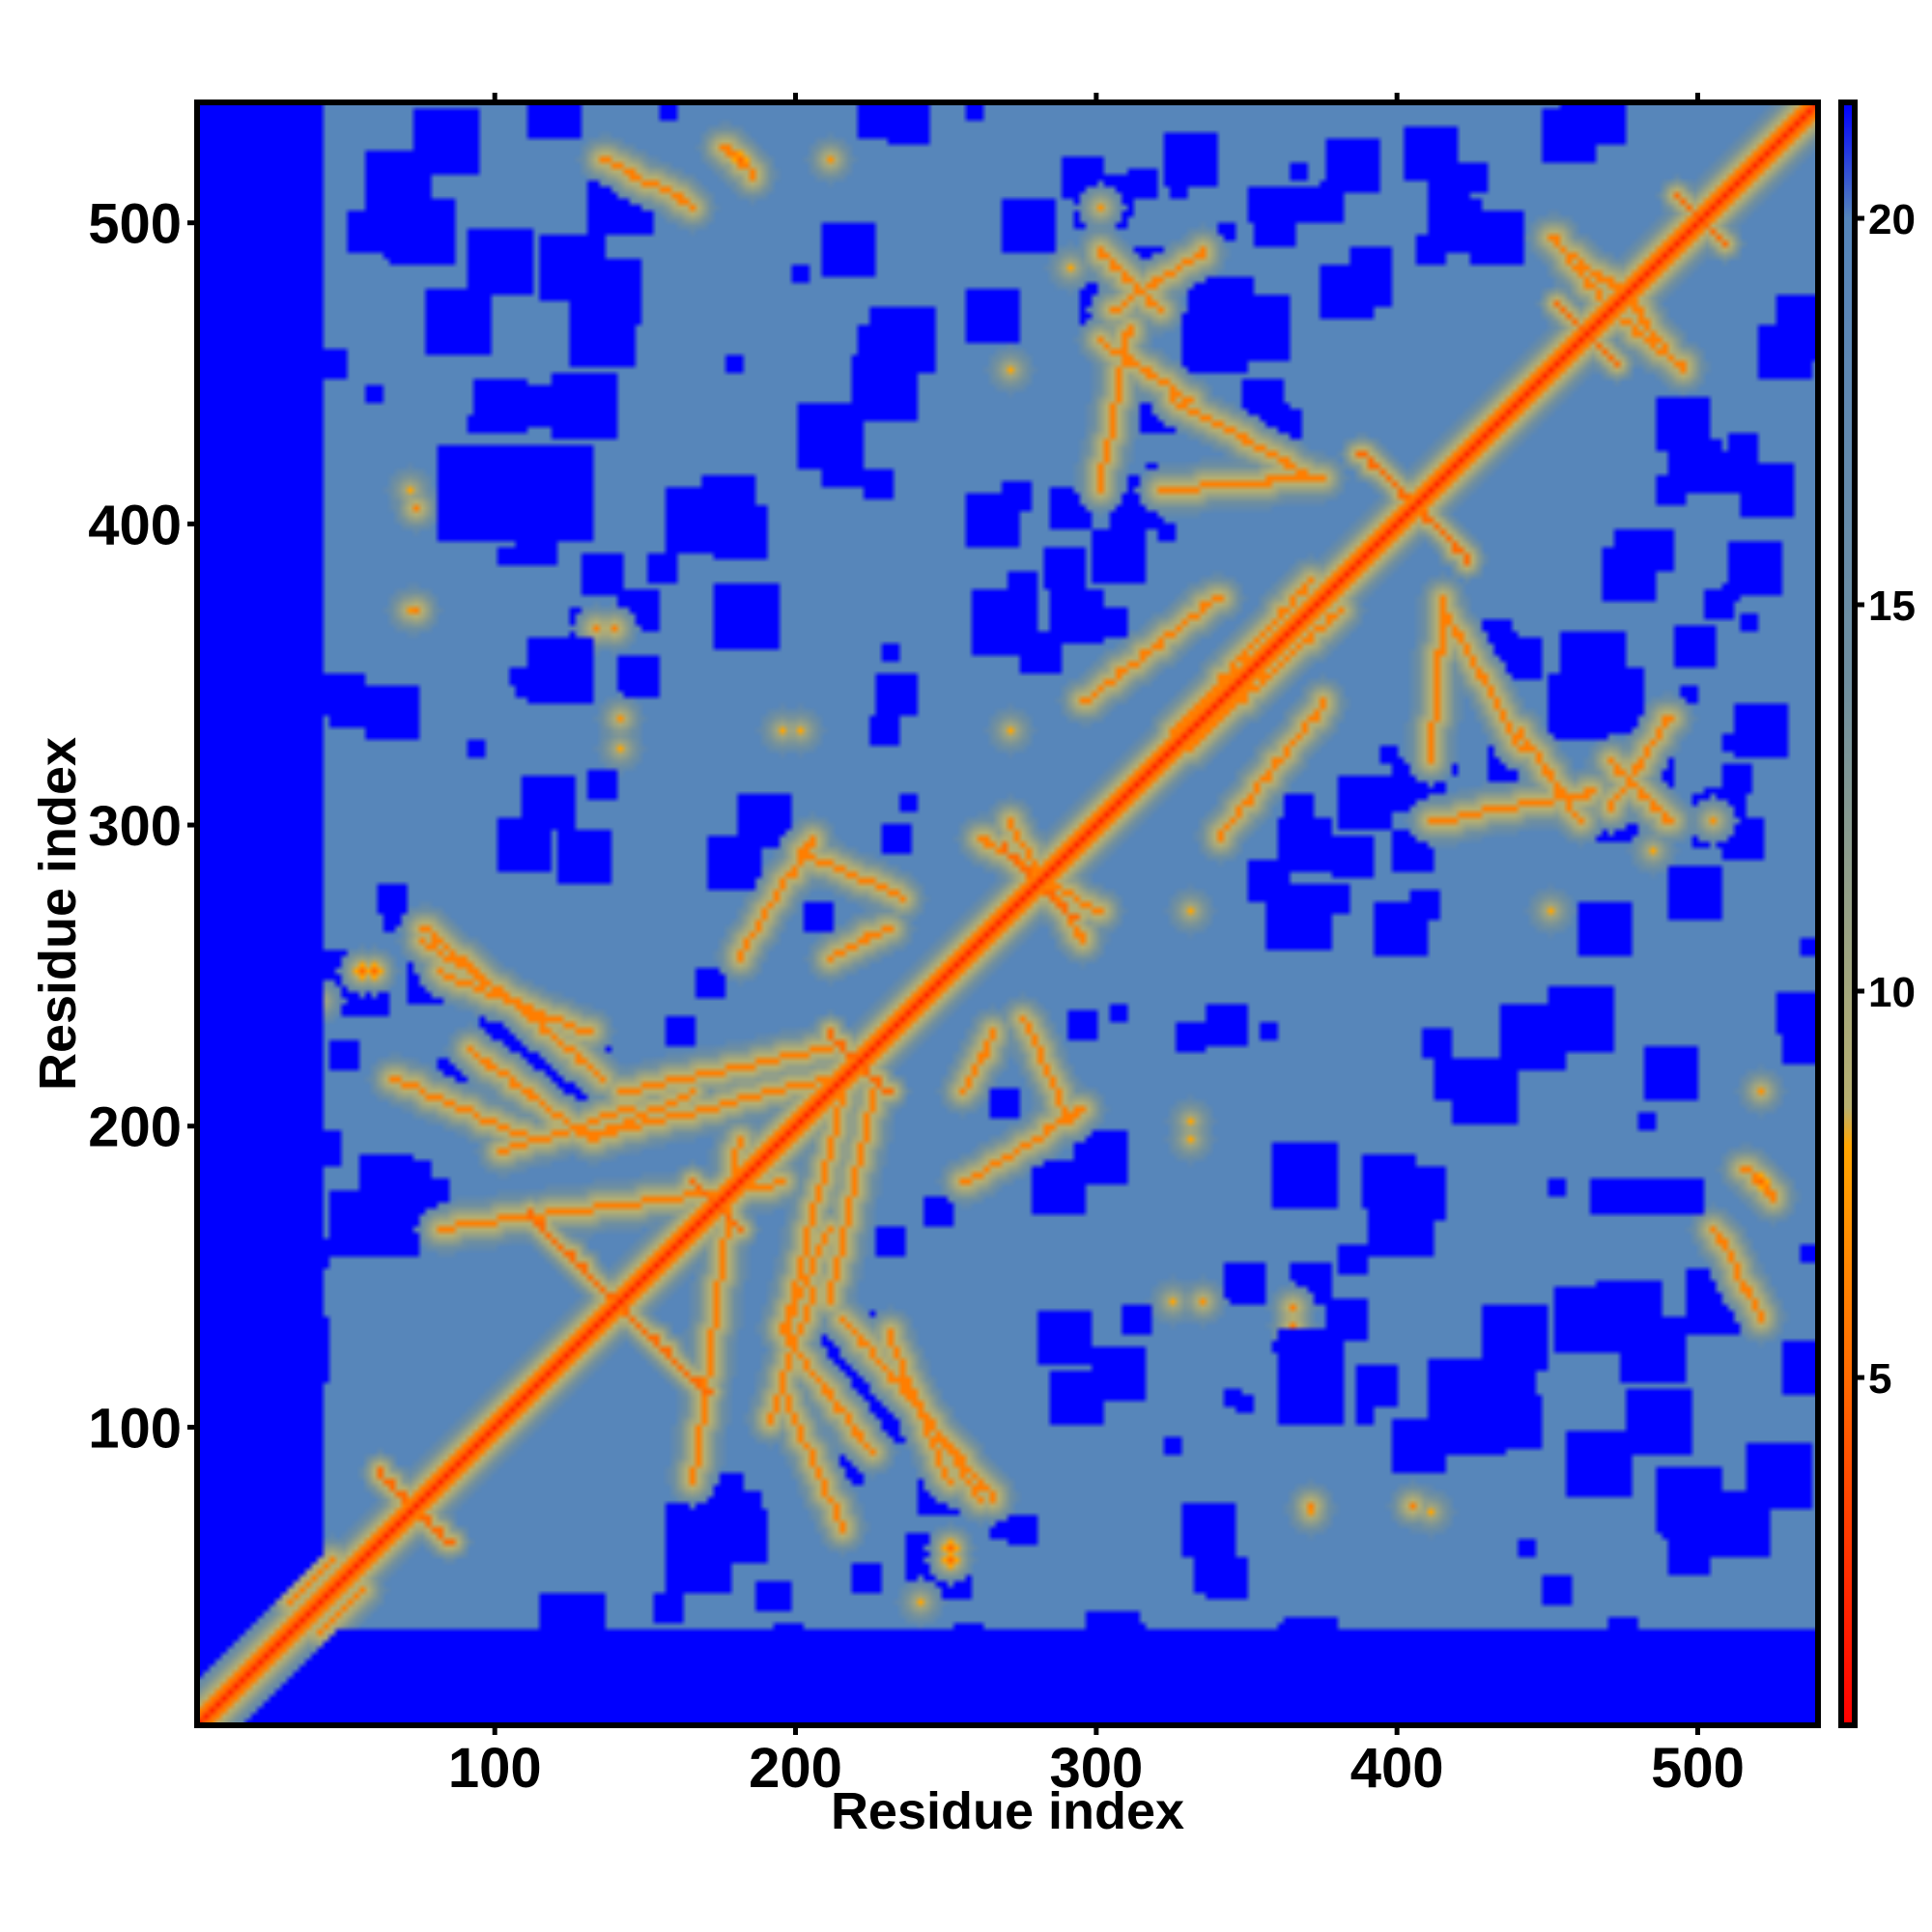  What do you see at coordinates (1885, 799) in the screenshot?
I see `colorbar-ticks: 5 10 15 20` at bounding box center [1885, 799].